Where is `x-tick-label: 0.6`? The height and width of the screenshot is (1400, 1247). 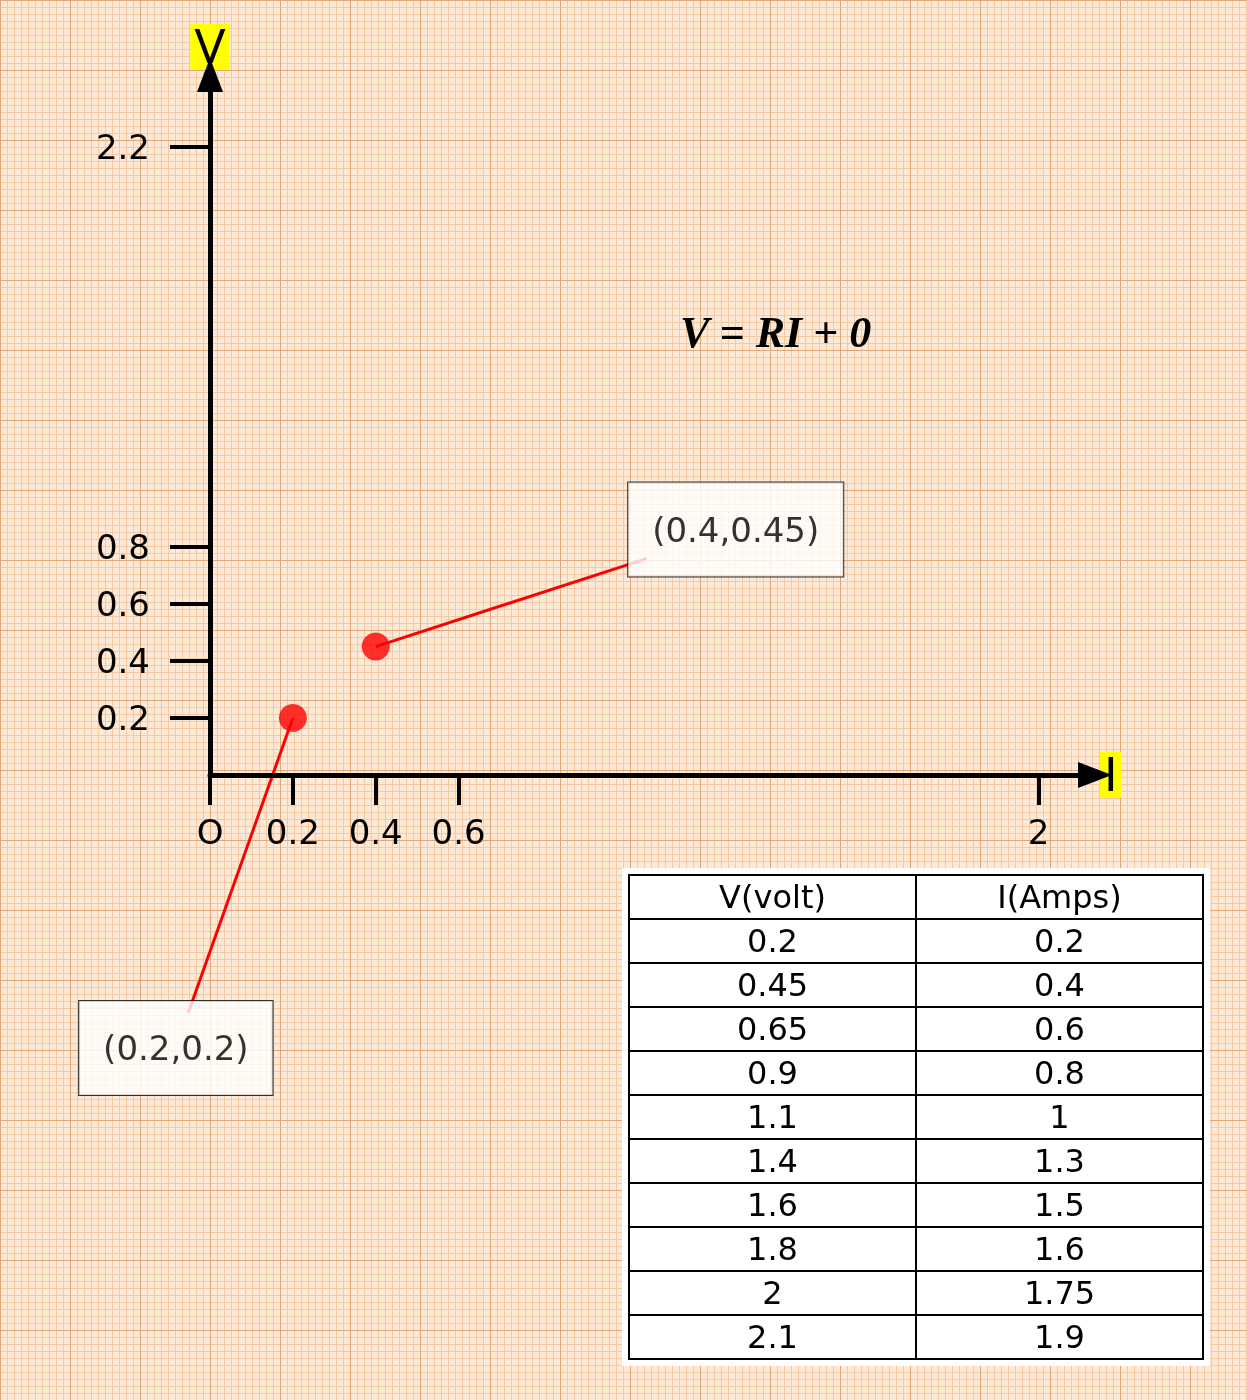
x-tick-label: 0.6 is located at coordinates (458, 832).